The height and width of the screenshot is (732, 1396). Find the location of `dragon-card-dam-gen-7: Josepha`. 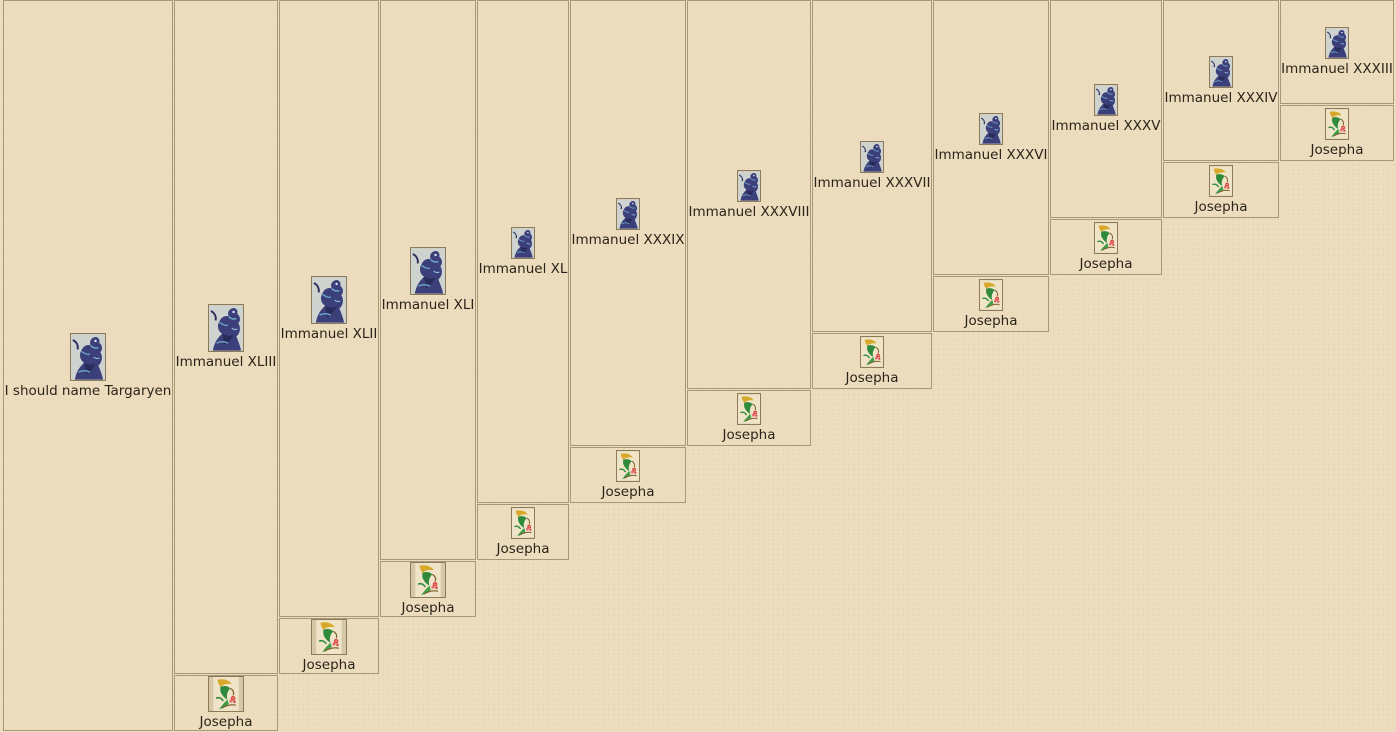

dragon-card-dam-gen-7: Josepha is located at coordinates (872, 361).